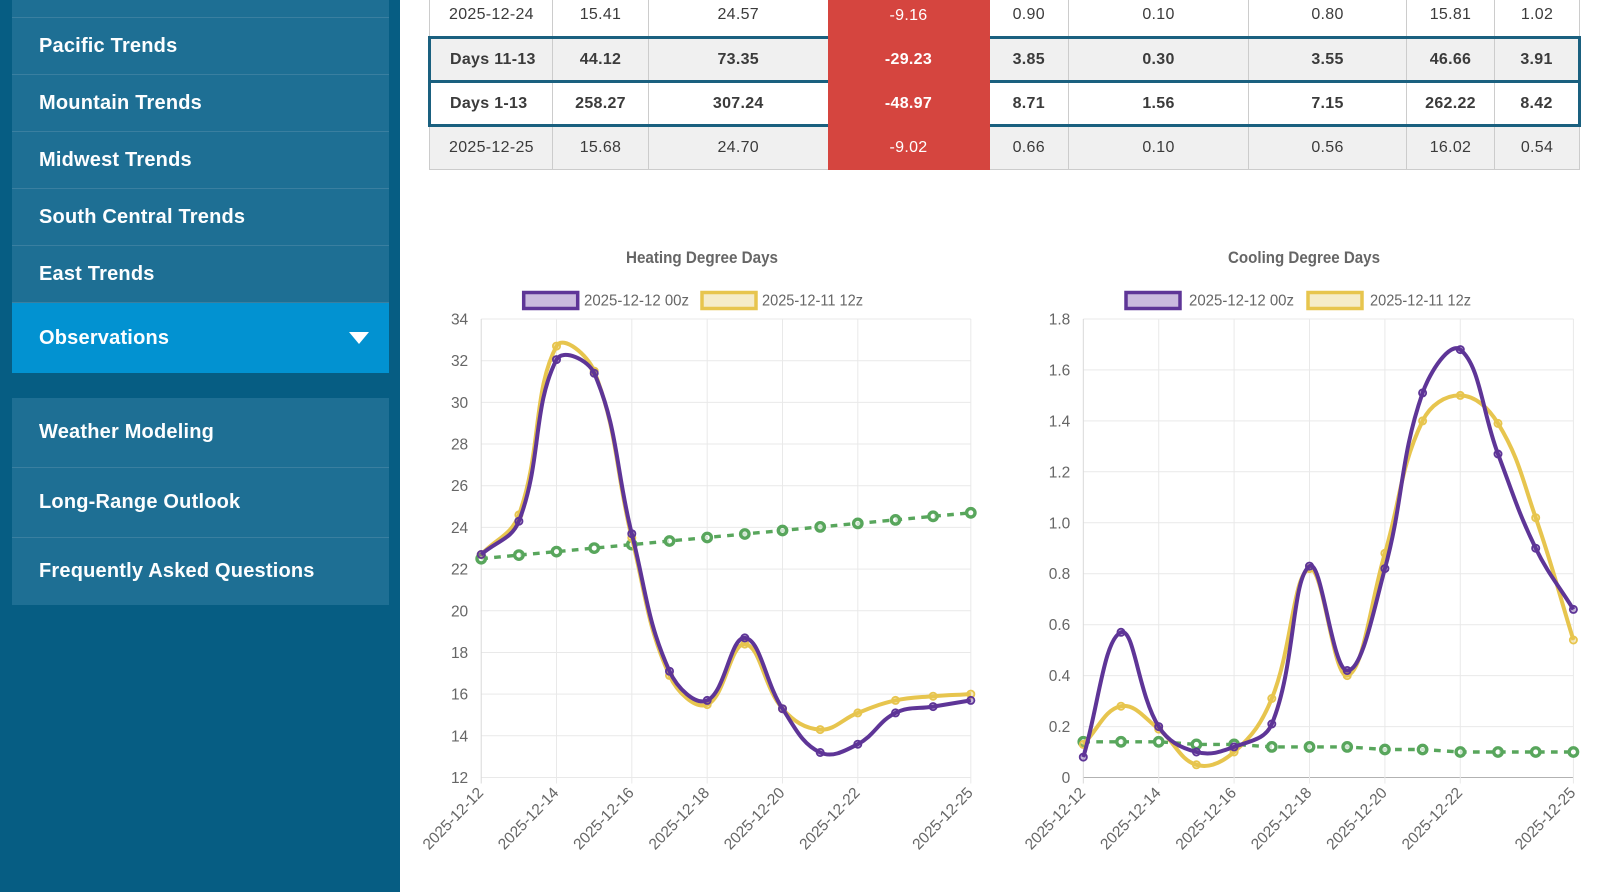 Image resolution: width=1605 pixels, height=892 pixels. Describe the element at coordinates (1066, 778) in the screenshot. I see `svg-text: 0` at that location.